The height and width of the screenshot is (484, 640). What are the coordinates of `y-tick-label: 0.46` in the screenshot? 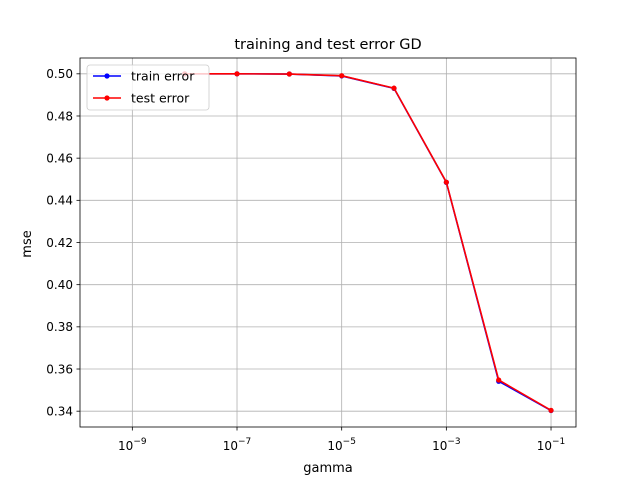 It's located at (59, 158).